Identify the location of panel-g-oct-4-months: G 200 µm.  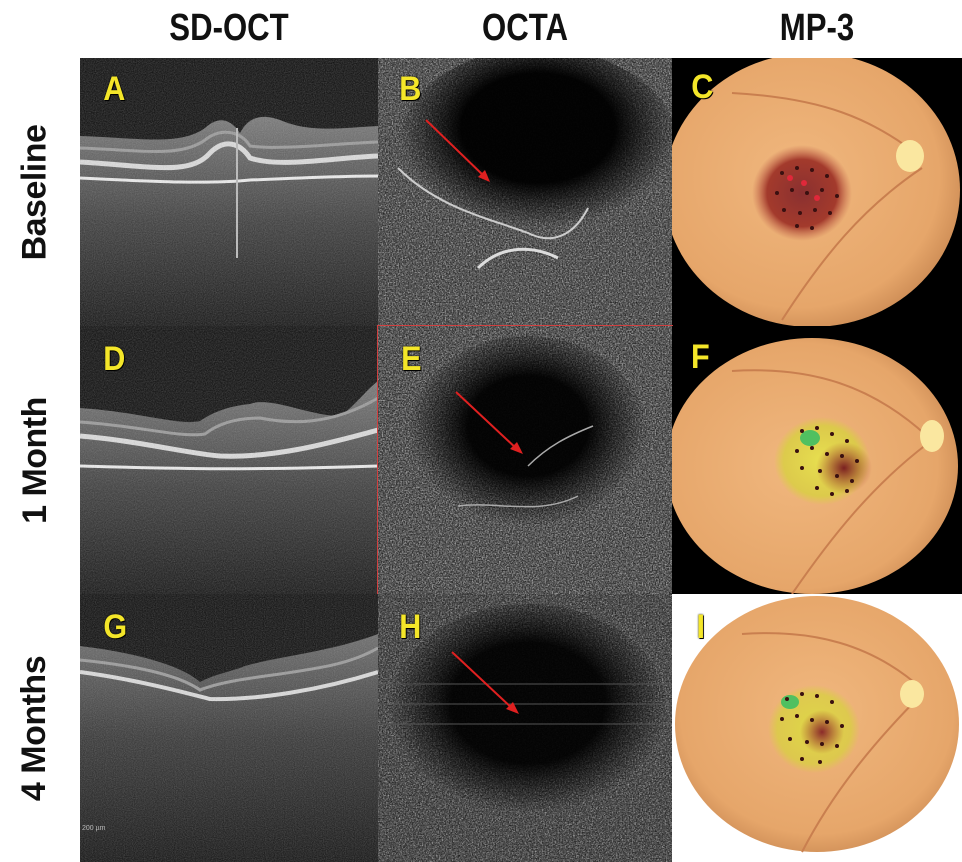
(229, 728).